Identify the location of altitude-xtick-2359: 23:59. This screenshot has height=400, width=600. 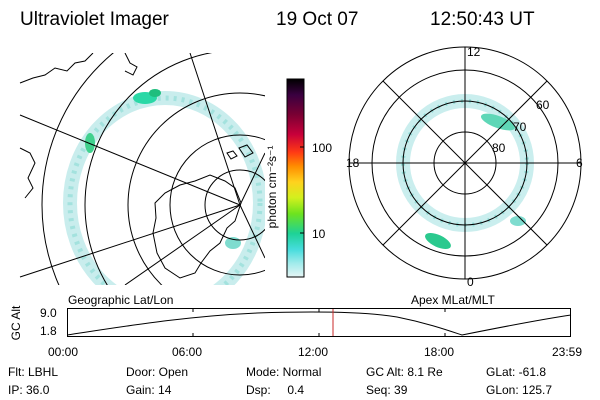
(567, 352).